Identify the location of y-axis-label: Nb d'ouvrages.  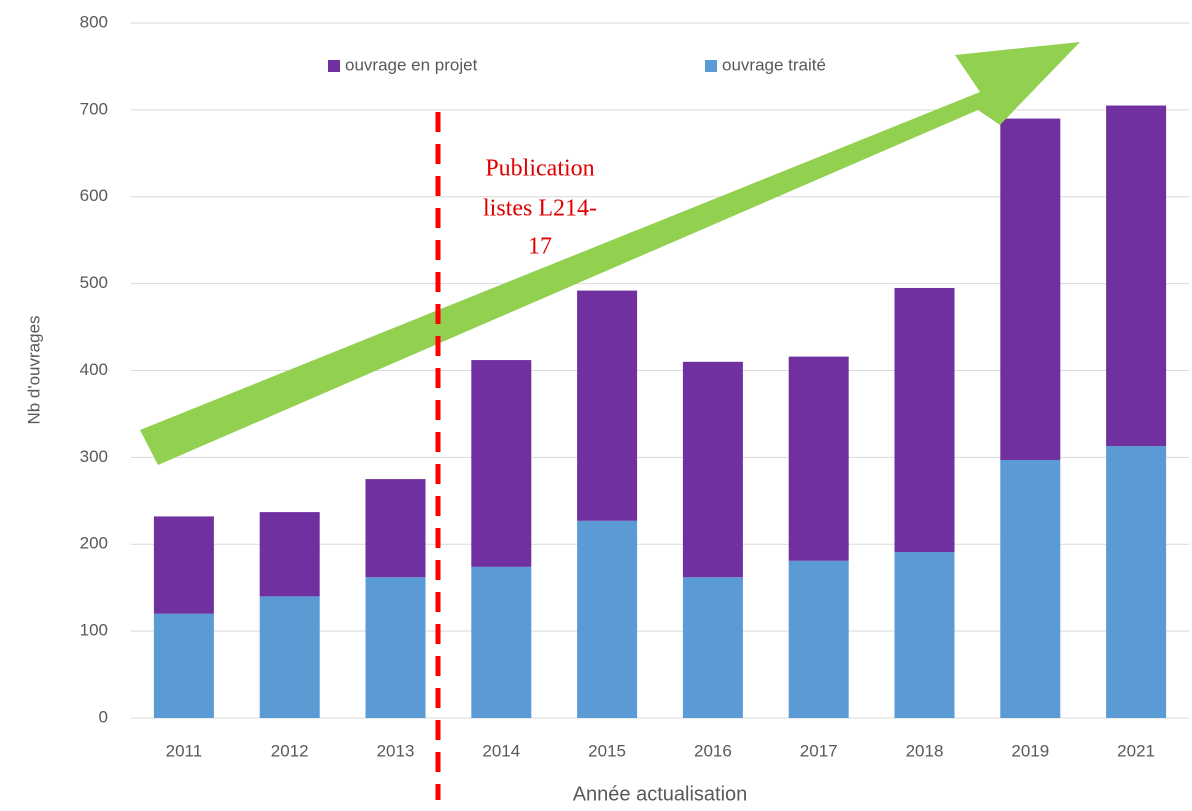
(33, 369).